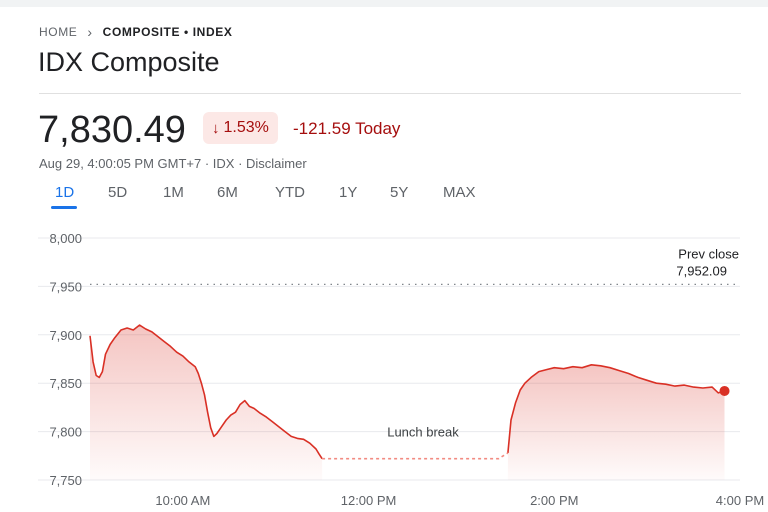  I want to click on y-tick-label: 7,800, so click(65, 432).